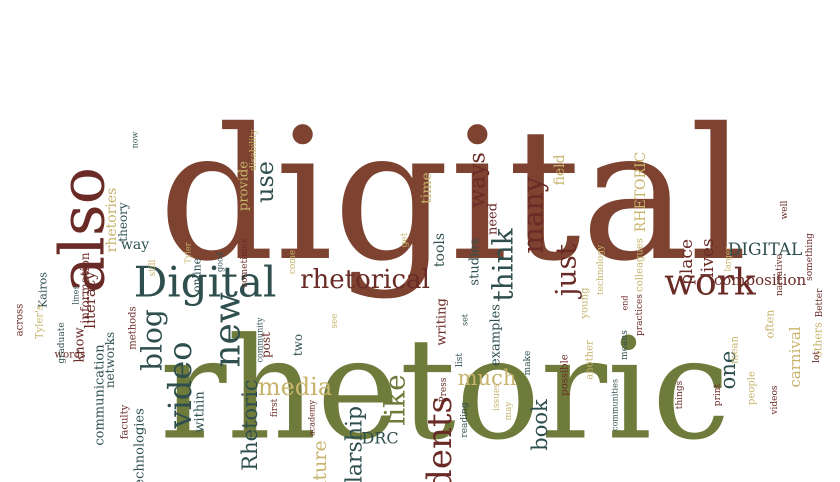 The width and height of the screenshot is (840, 482). I want to click on cloud-word: also, so click(82, 230).